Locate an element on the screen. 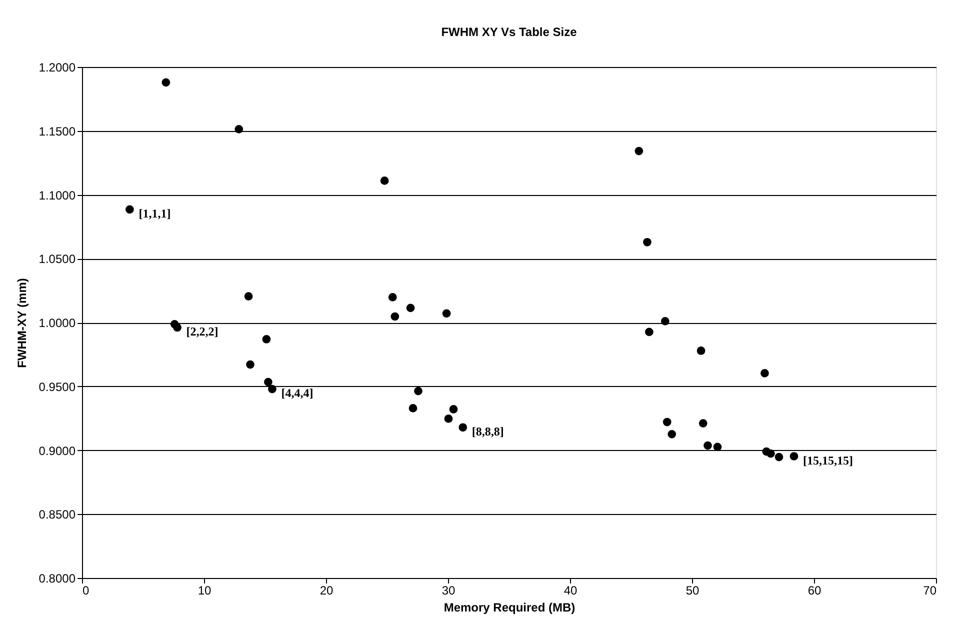 Image resolution: width=956 pixels, height=633 pixels. x-tick-label: 60 is located at coordinates (815, 591).